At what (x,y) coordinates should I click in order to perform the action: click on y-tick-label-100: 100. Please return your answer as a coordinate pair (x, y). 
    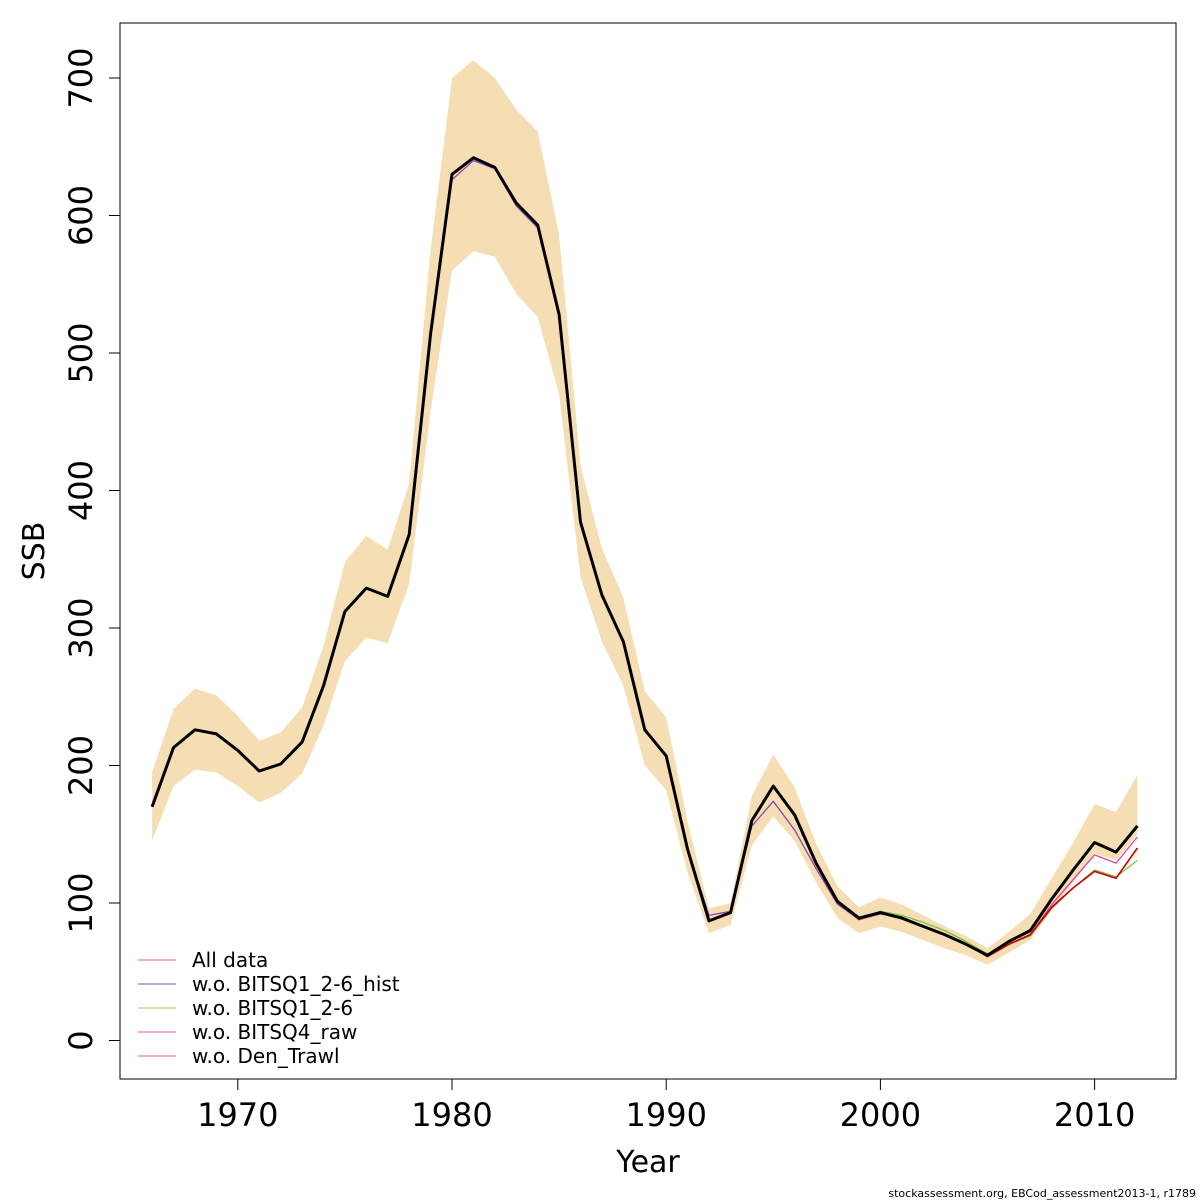
    Looking at the image, I should click on (81, 902).